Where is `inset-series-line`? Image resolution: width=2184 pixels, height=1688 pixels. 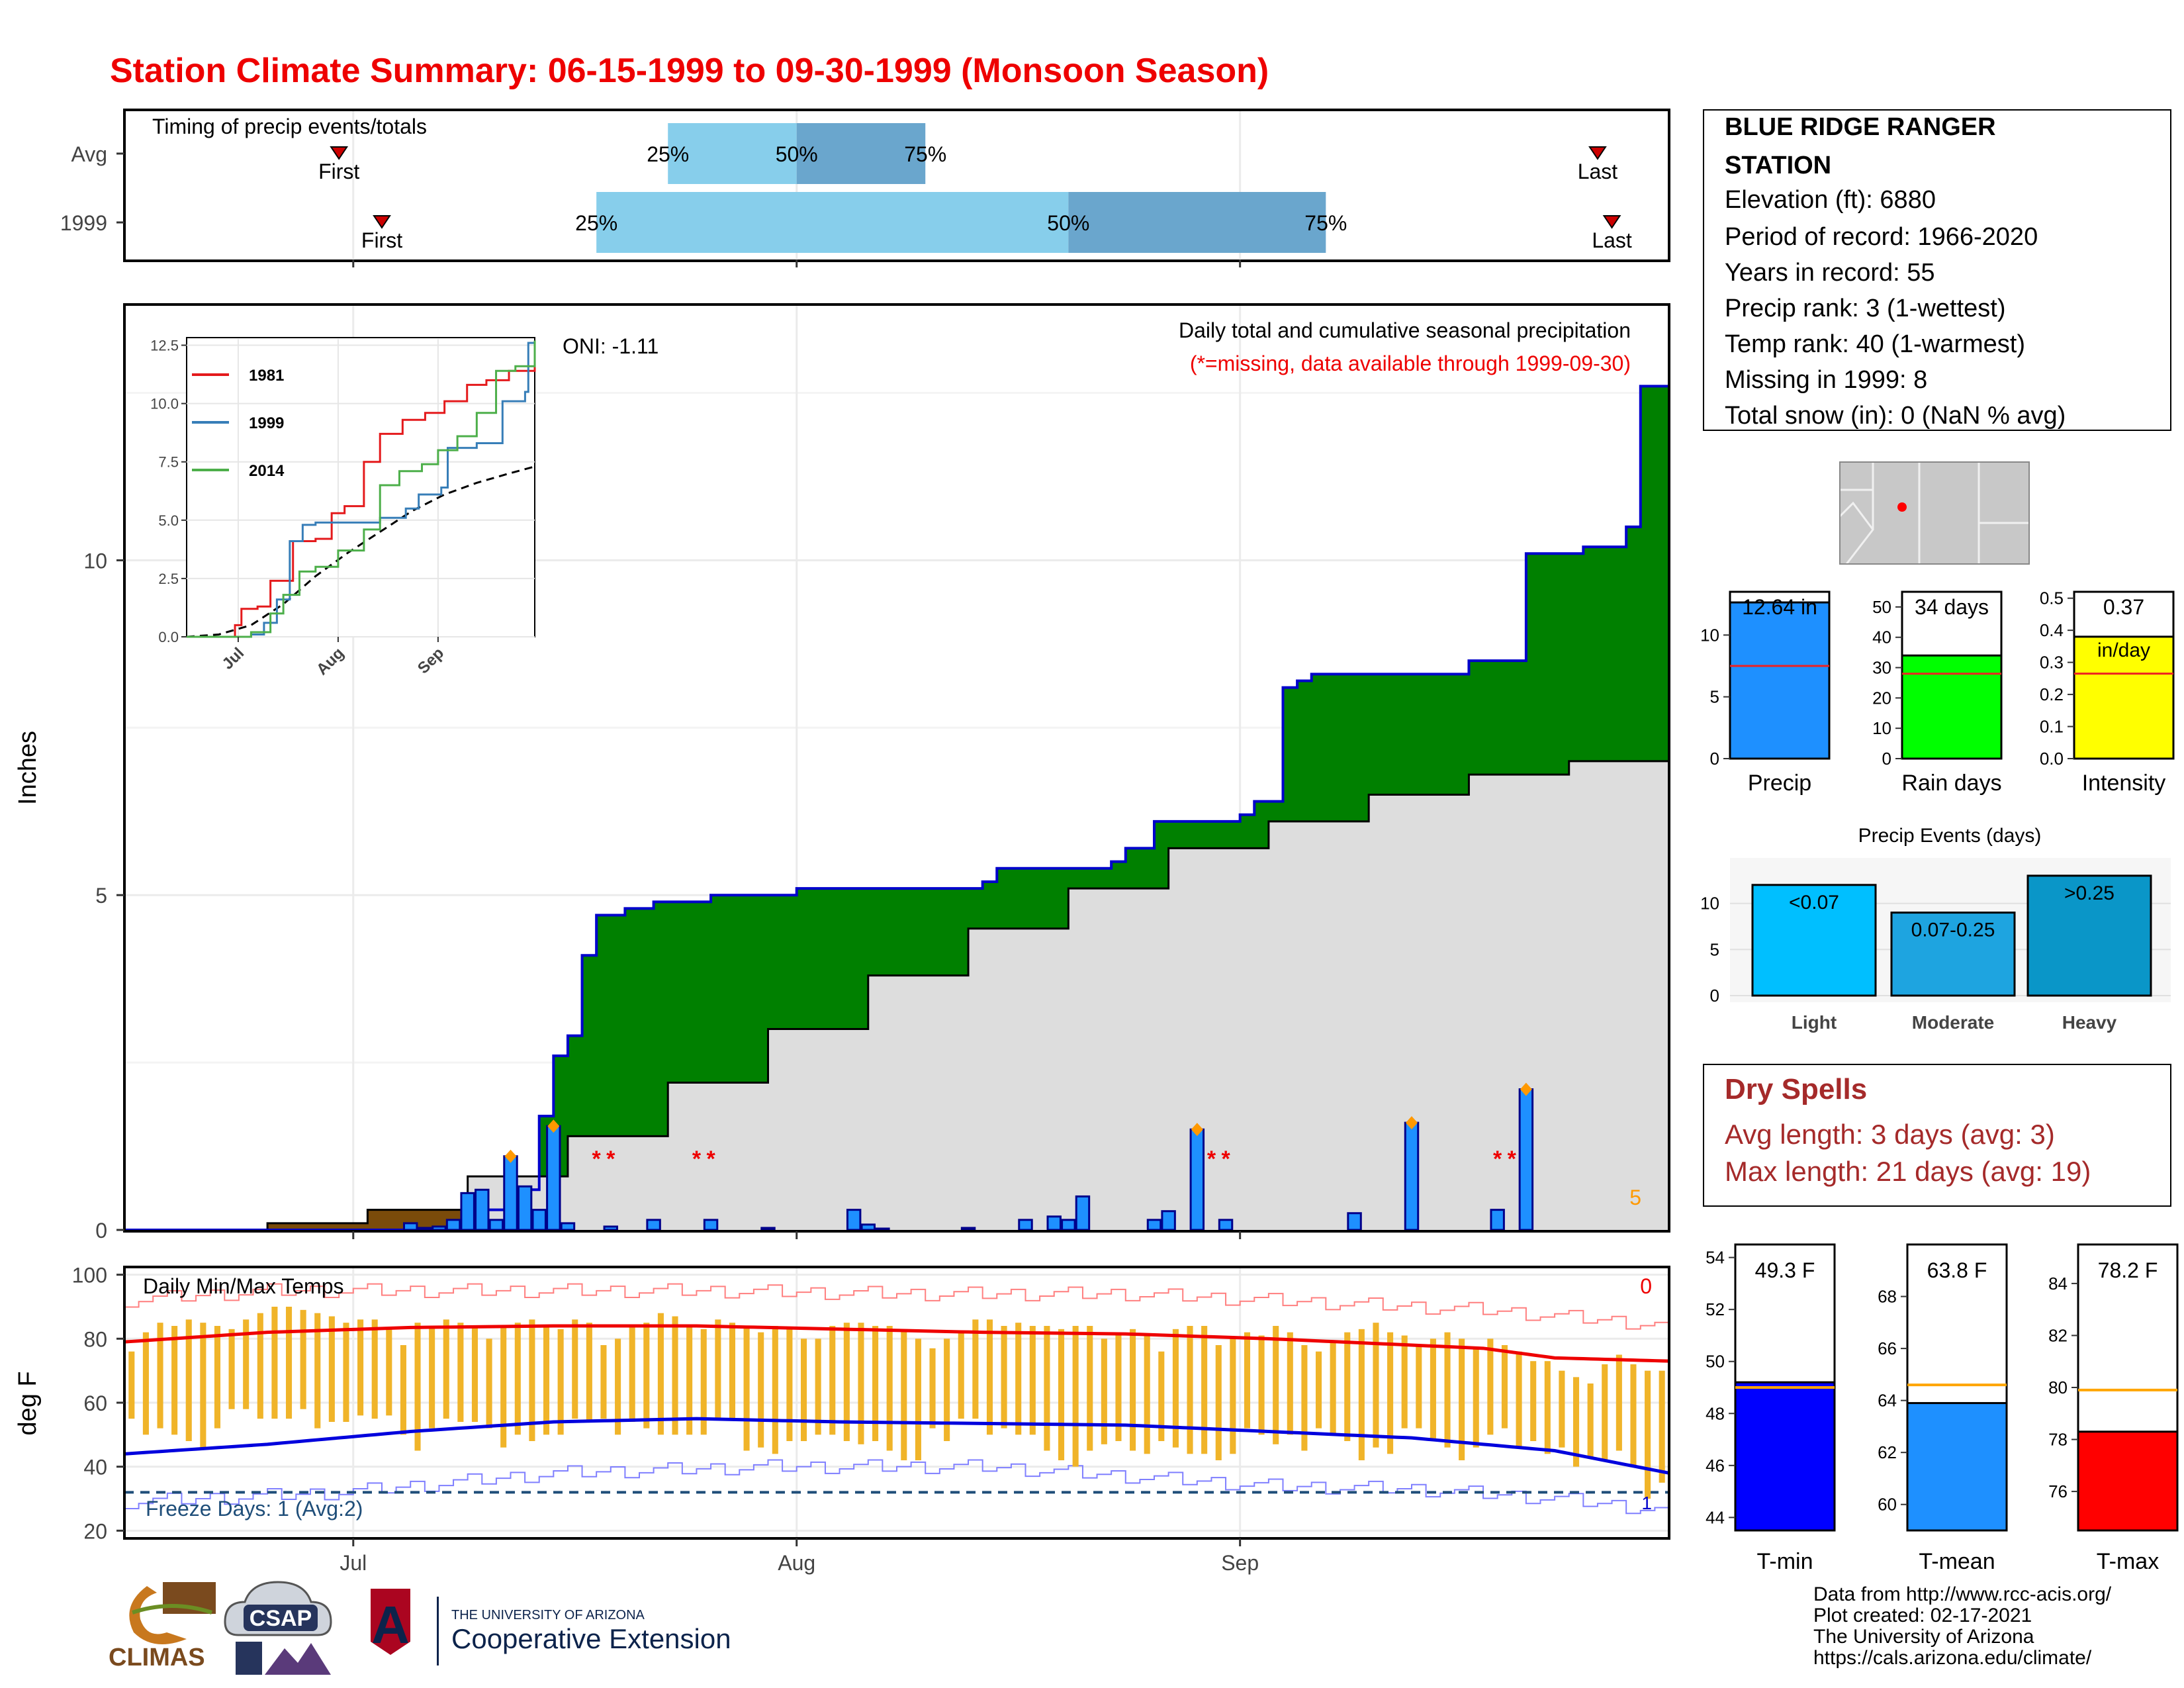
inset-series-line is located at coordinates (361, 498).